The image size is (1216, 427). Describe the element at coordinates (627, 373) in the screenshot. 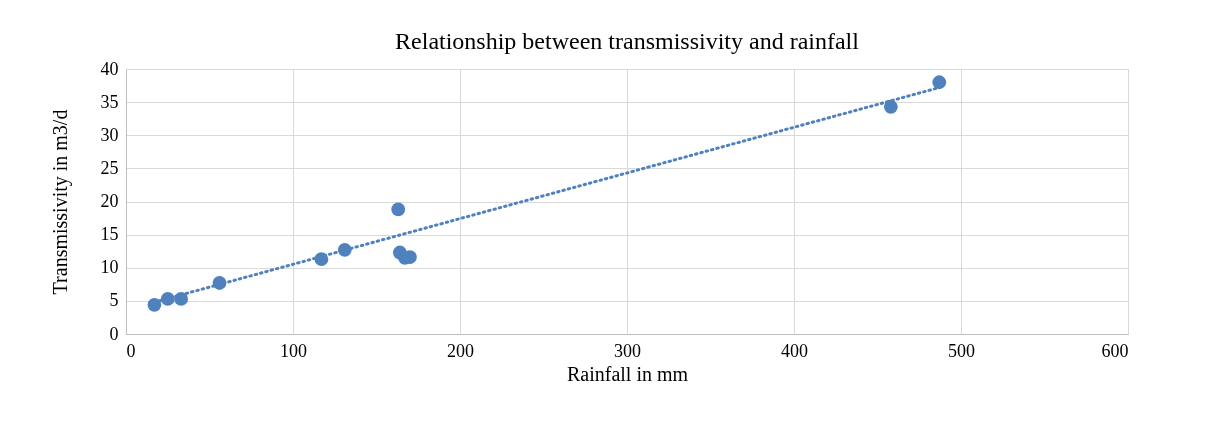

I see `x-axis-title: Rainfall in mm` at that location.